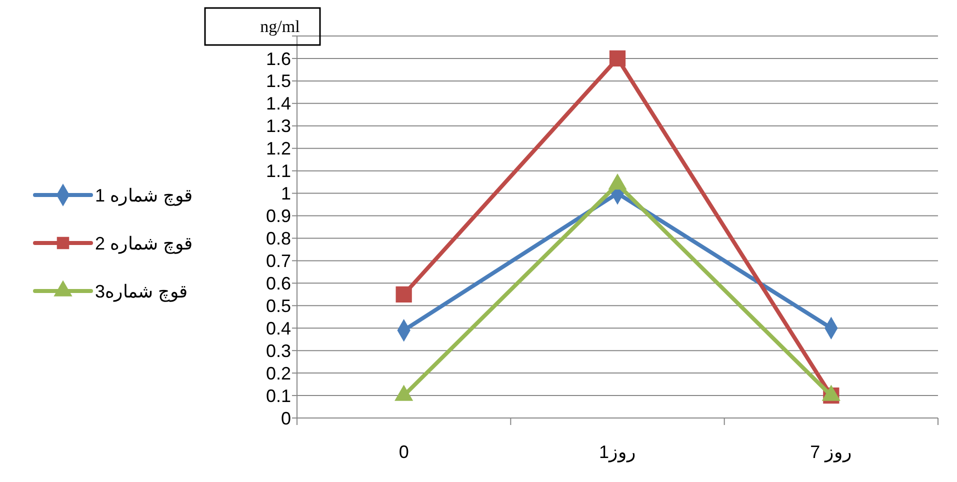  I want to click on y-tick-label: 0.1, so click(278, 396).